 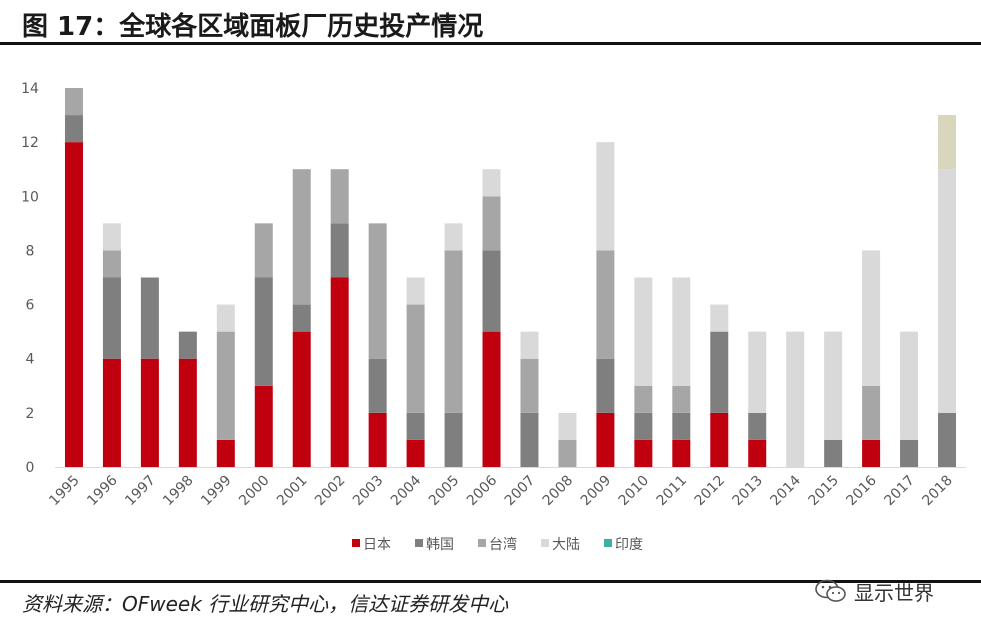 I want to click on bar-segment-2007-韩国, so click(x=529, y=439).